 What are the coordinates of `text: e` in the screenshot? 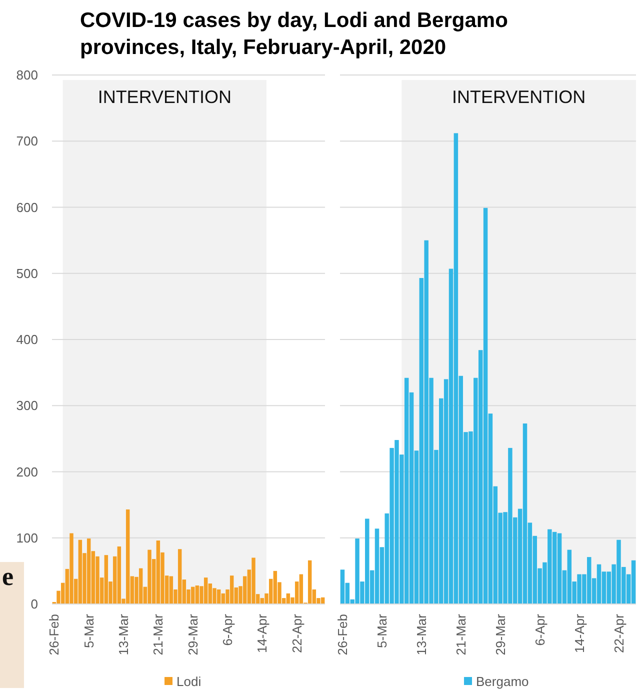 It's located at (8, 576).